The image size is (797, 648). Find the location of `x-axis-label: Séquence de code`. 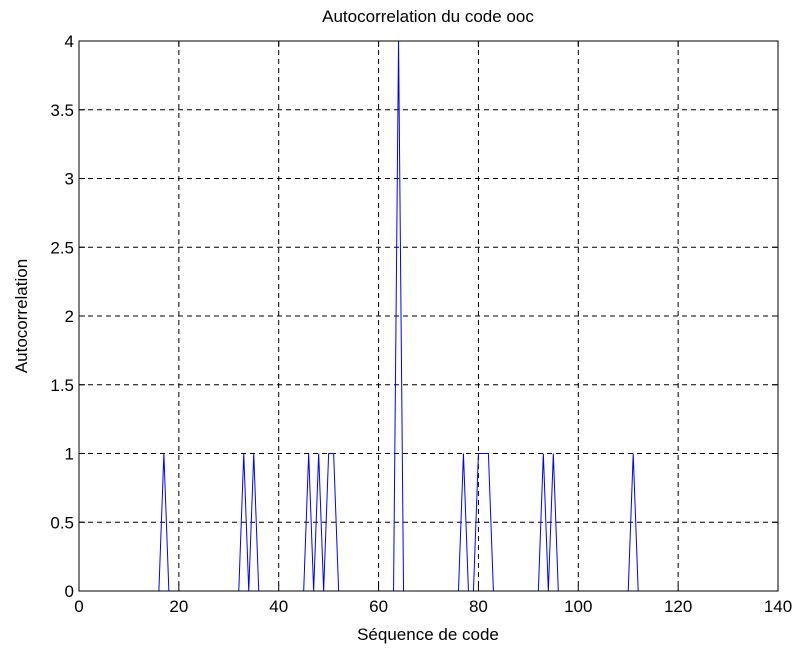

x-axis-label: Séquence de code is located at coordinates (428, 634).